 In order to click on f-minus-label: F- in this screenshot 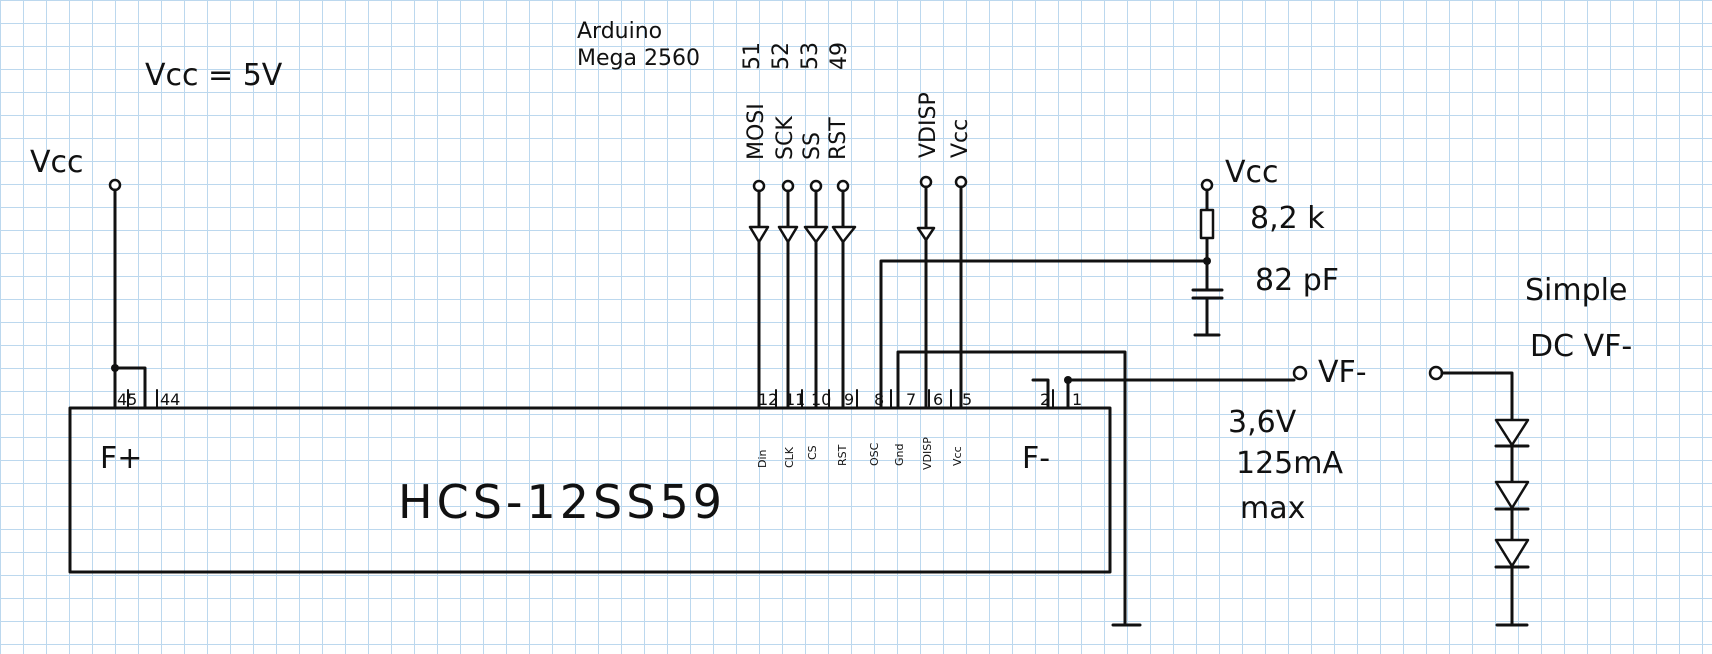, I will do `click(1036, 458)`.